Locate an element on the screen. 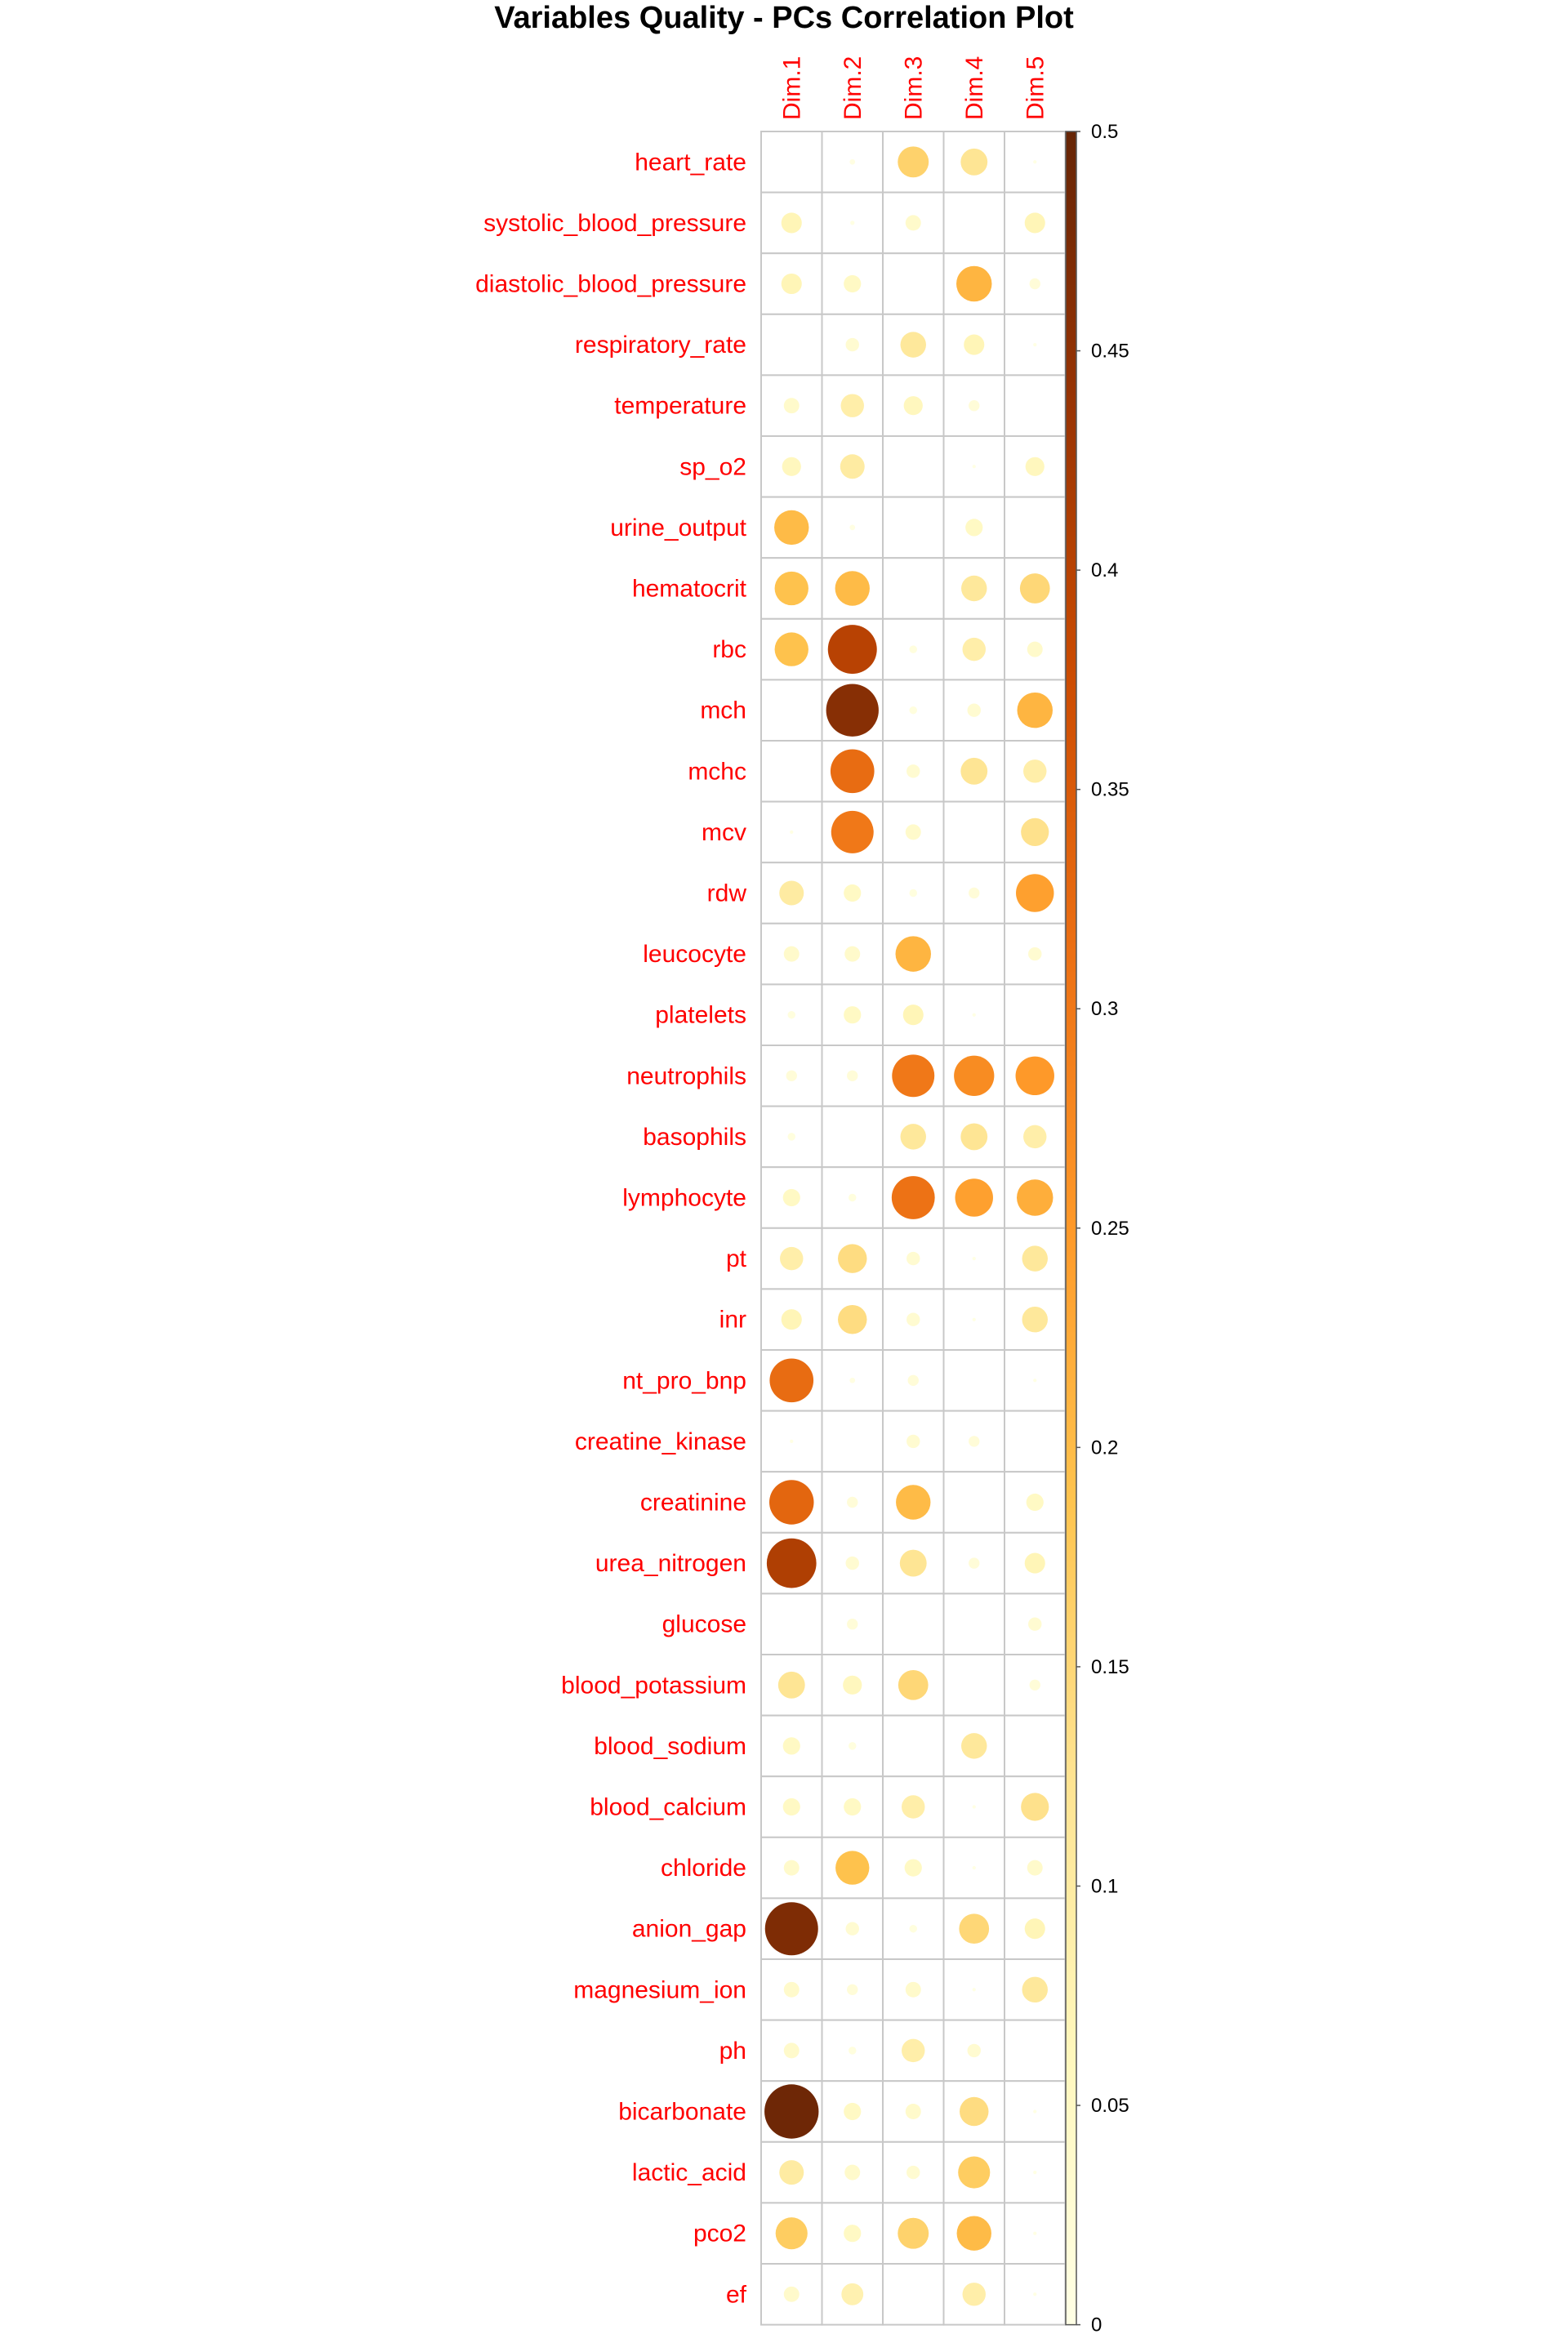  row-label: bicarbonate is located at coordinates (682, 2112).